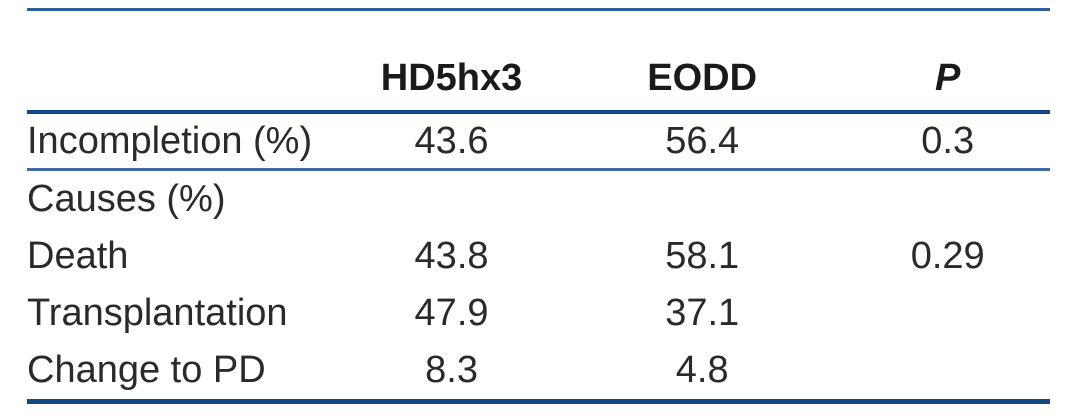  I want to click on cell-hd5hx3: 43.8, so click(451, 256).